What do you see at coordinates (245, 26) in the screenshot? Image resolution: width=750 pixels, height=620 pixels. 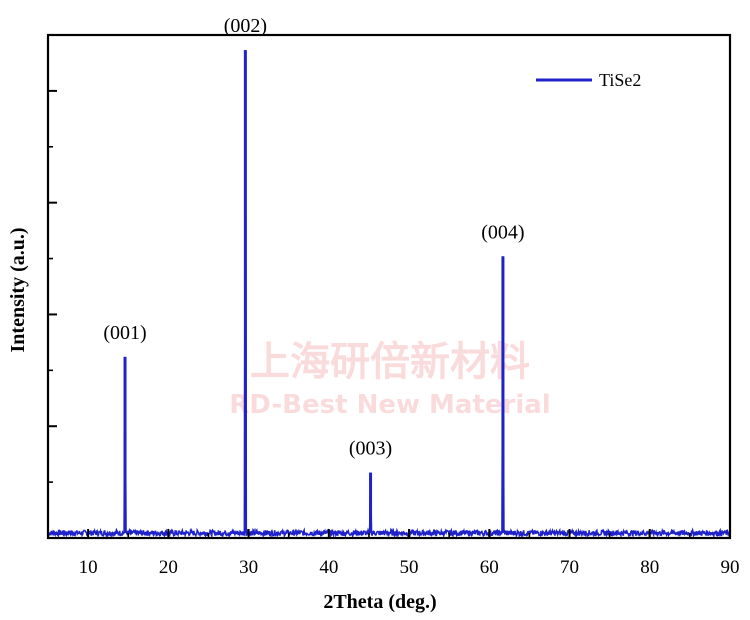 I see `peak-annotation: (002)` at bounding box center [245, 26].